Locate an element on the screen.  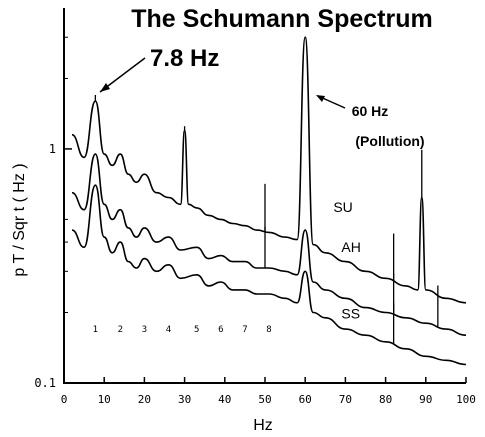
x-tick-label: 70 is located at coordinates (345, 399).